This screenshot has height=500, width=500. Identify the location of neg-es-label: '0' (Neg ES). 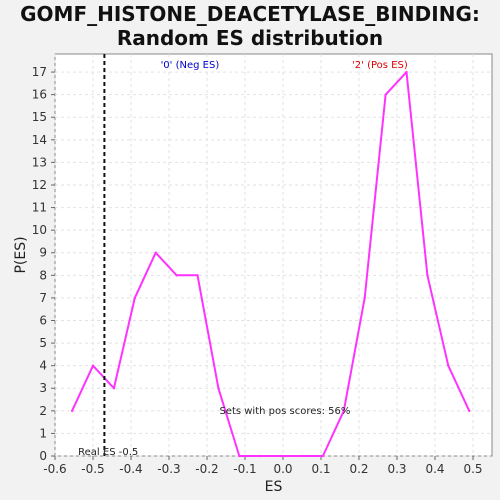
(190, 65).